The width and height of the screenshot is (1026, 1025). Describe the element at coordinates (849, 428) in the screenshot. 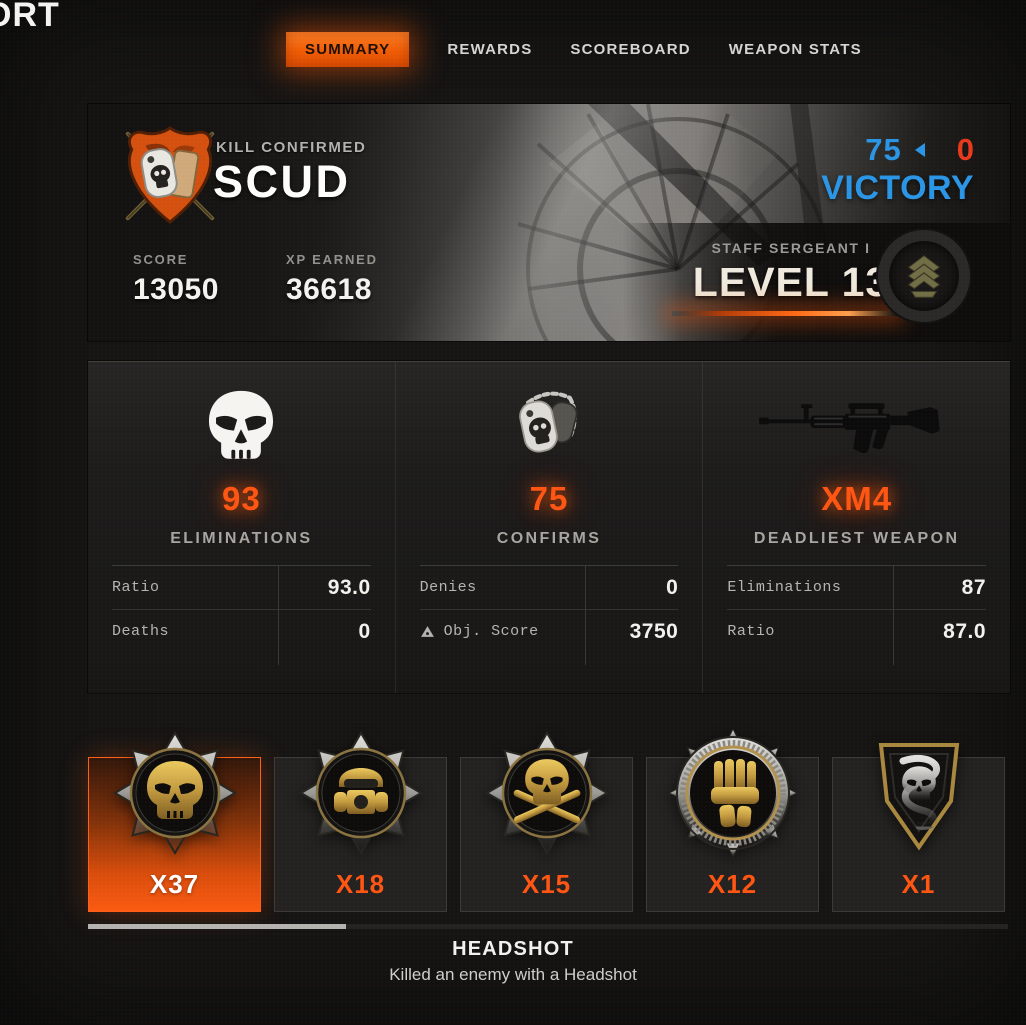

I see `assault-rifle-icon` at that location.